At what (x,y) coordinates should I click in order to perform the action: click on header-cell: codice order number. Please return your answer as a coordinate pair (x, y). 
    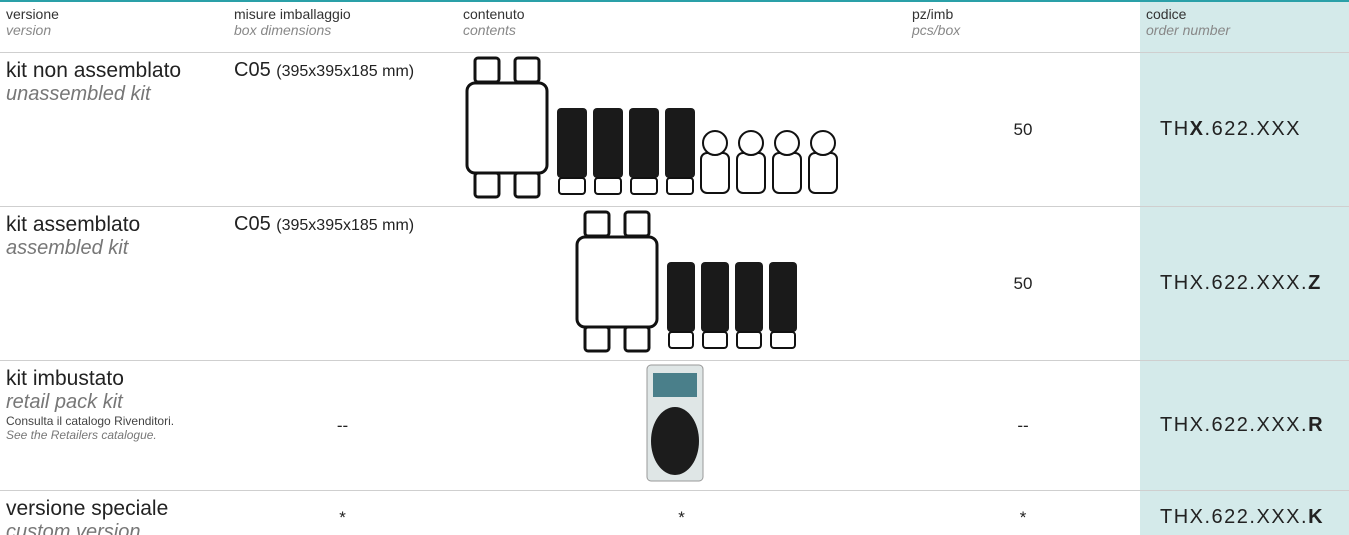
    Looking at the image, I should click on (1244, 27).